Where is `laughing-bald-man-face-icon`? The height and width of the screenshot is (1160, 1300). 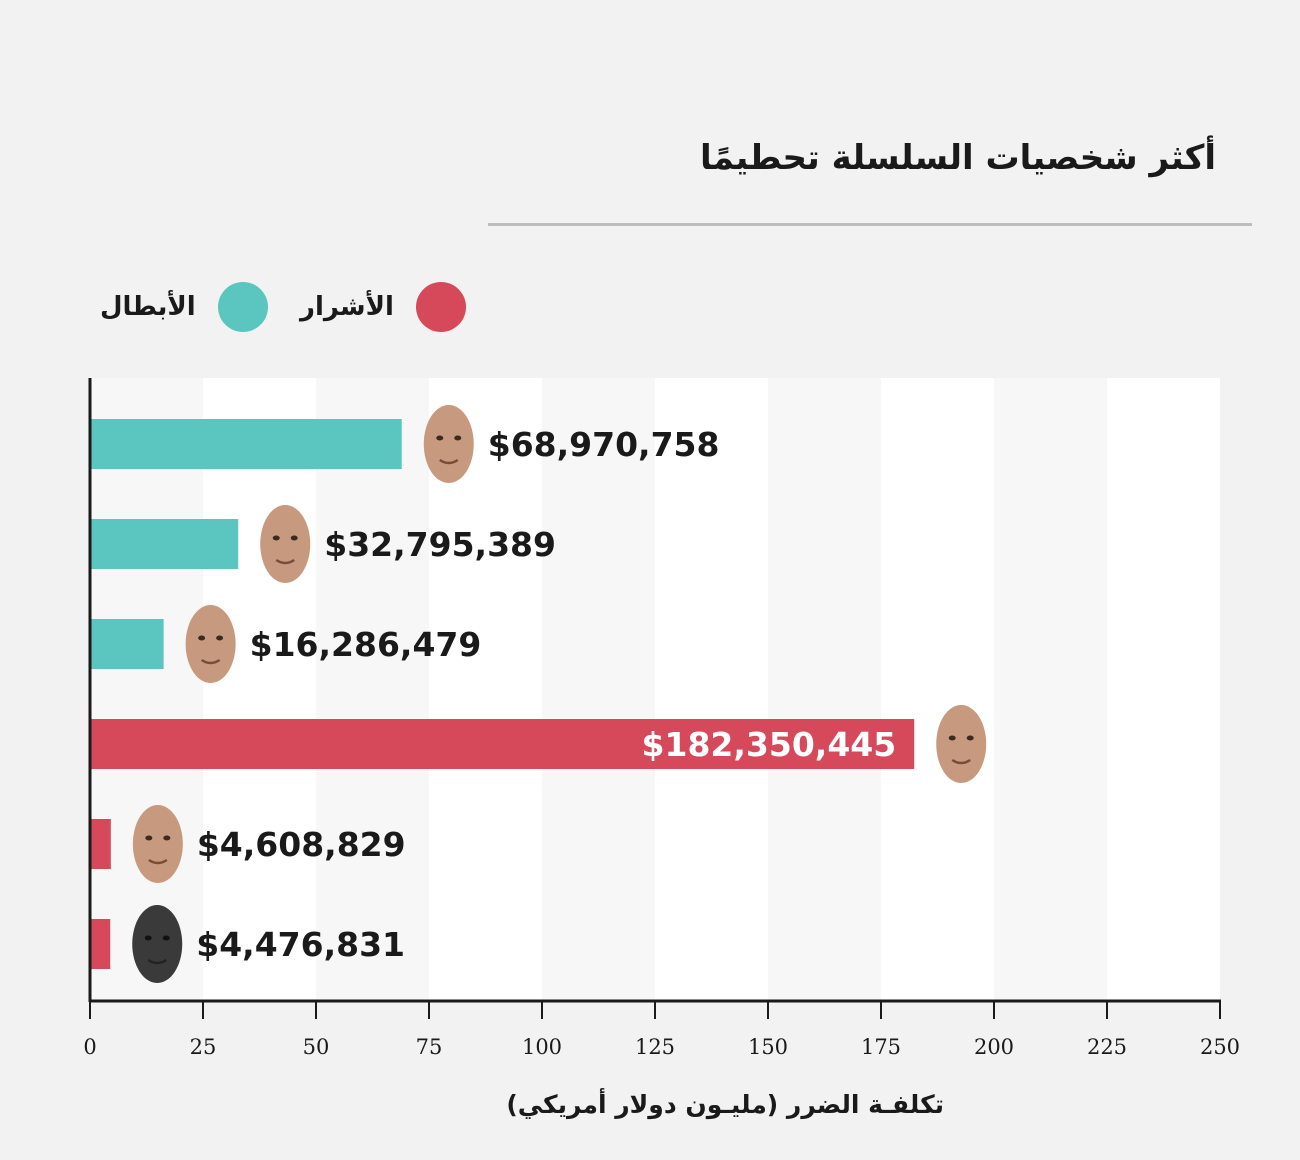 laughing-bald-man-face-icon is located at coordinates (961, 744).